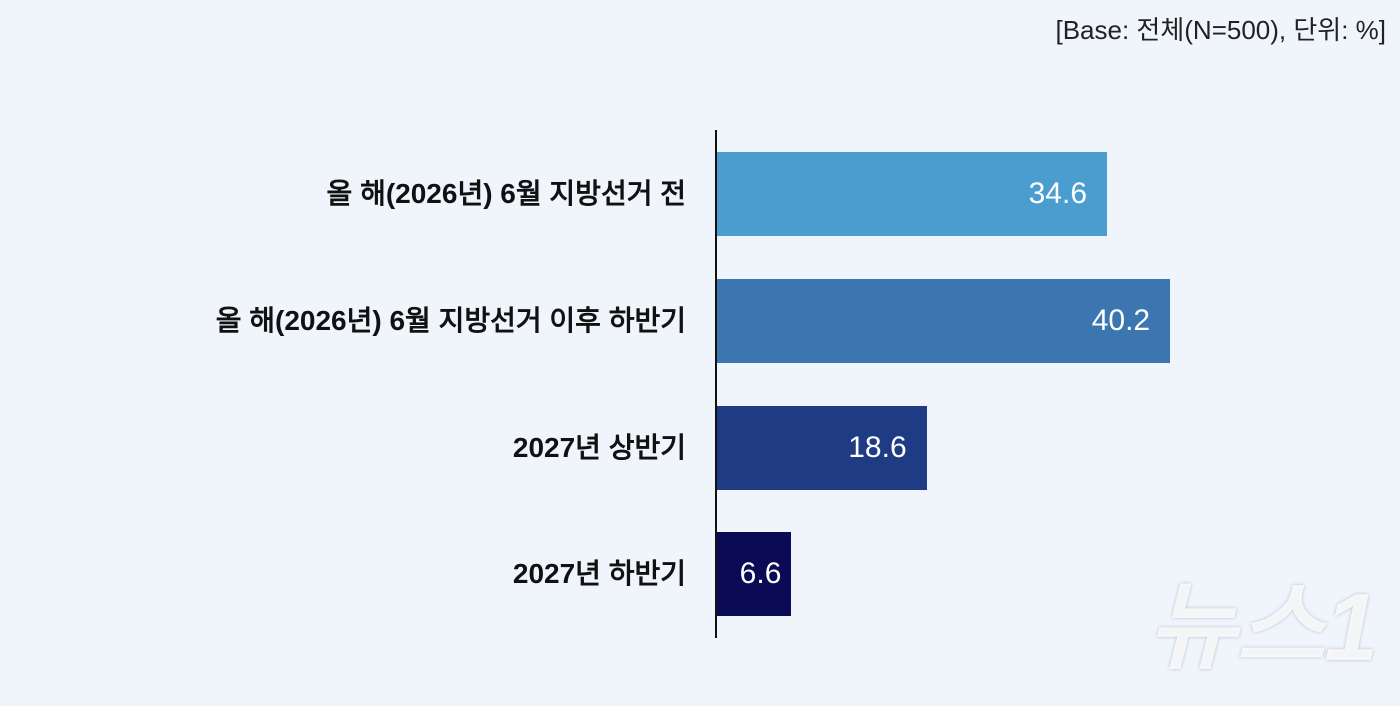  Describe the element at coordinates (1057, 193) in the screenshot. I see `value-label: 34.6` at that location.